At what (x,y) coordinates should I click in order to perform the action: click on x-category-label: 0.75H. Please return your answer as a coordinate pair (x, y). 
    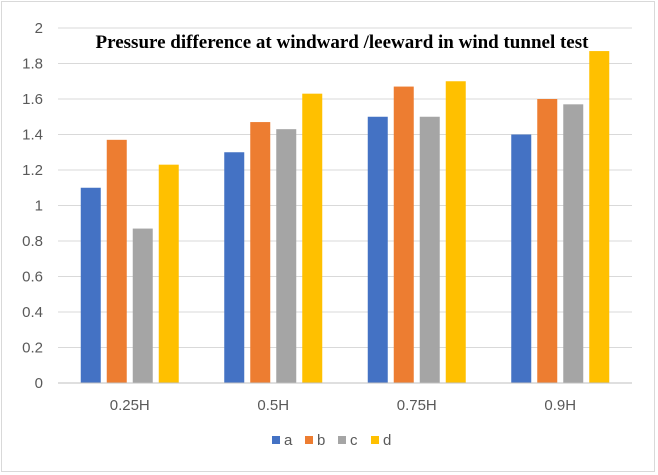
    Looking at the image, I should click on (417, 405).